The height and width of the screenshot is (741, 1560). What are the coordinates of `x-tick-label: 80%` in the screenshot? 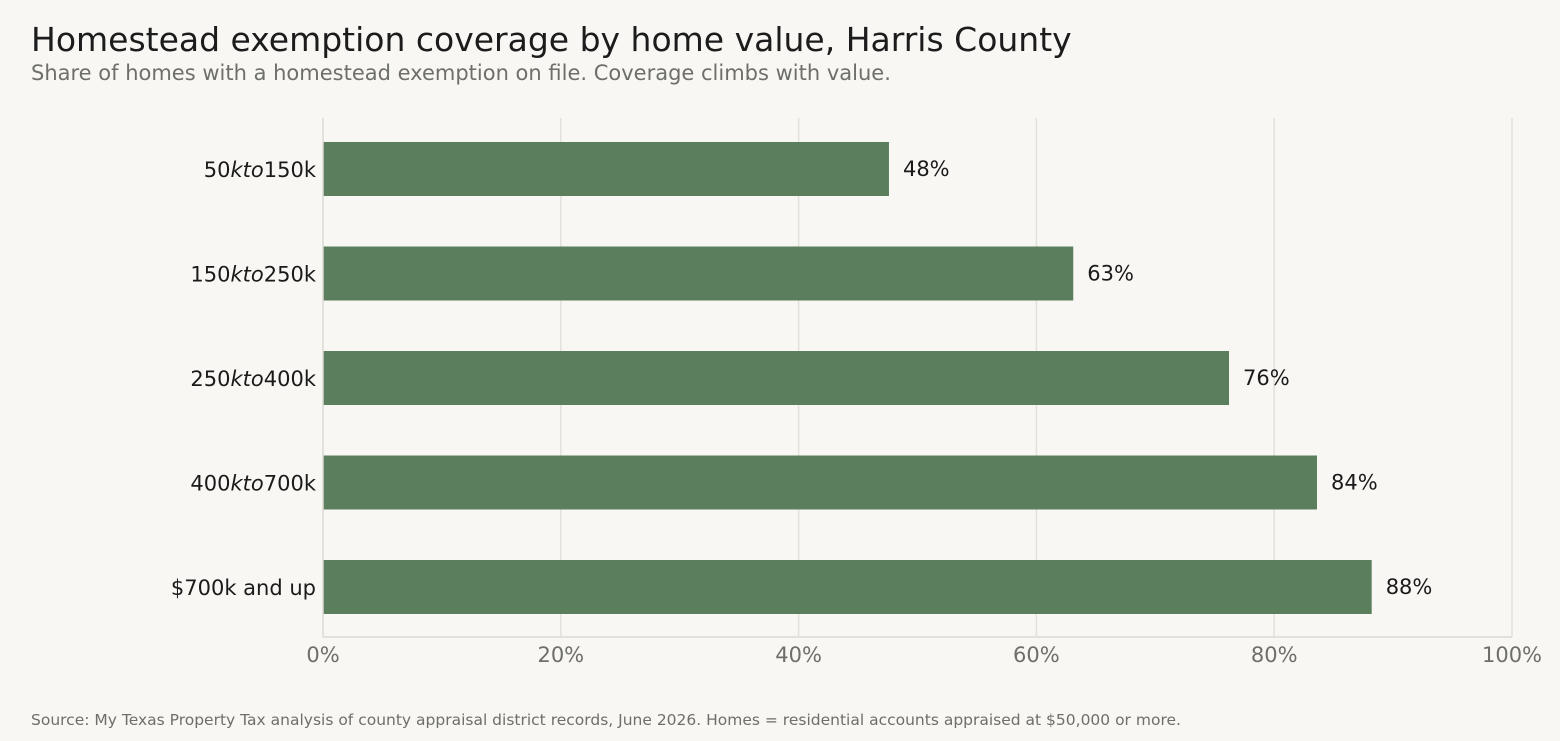 It's located at (1274, 655).